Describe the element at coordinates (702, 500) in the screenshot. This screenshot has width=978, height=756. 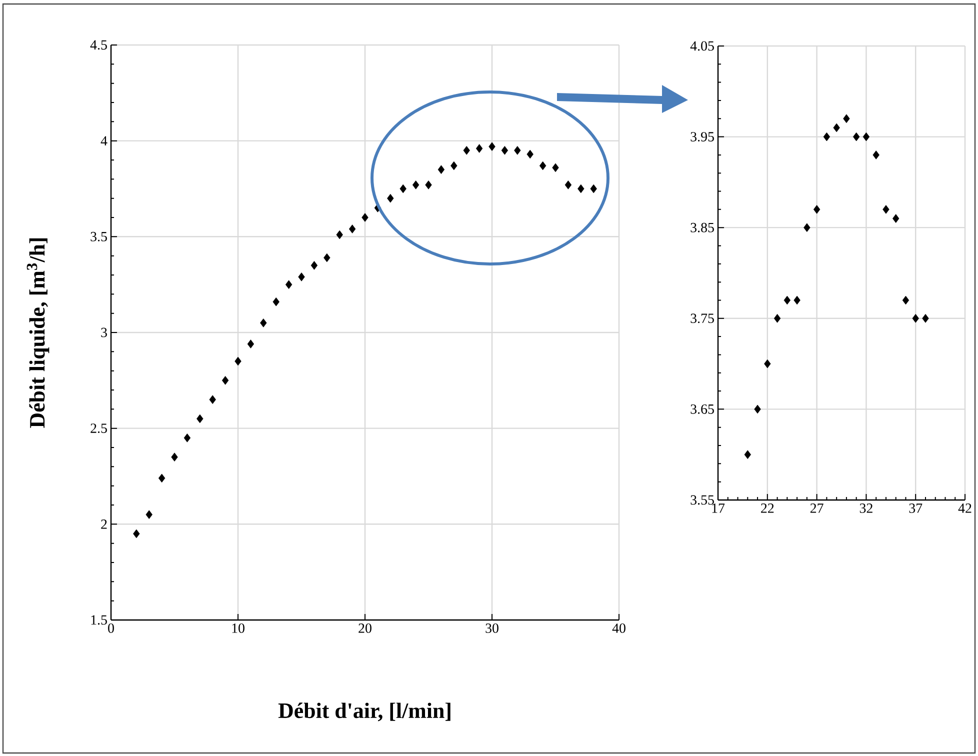
I see `y-tick-label: 3.55` at that location.